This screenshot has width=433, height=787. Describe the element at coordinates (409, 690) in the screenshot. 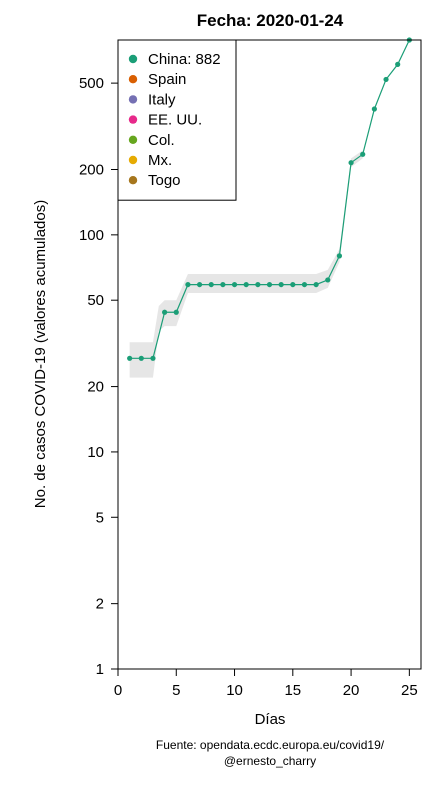

I see `x-tick-label: 25` at that location.